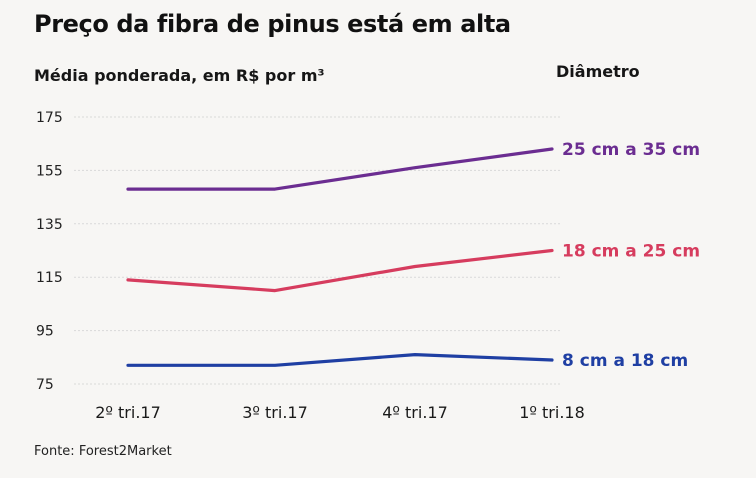 Image resolution: width=756 pixels, height=478 pixels. What do you see at coordinates (272, 24) in the screenshot?
I see `chart-title: Preço da fibra de pinus está em alta` at bounding box center [272, 24].